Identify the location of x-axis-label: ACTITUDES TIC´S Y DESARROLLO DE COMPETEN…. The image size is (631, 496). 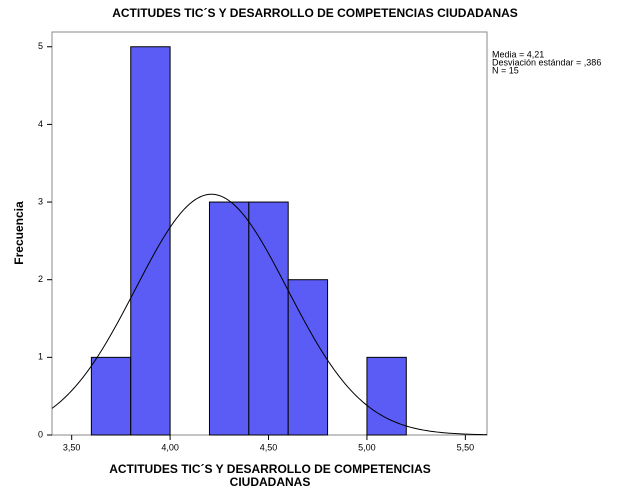
(270, 469).